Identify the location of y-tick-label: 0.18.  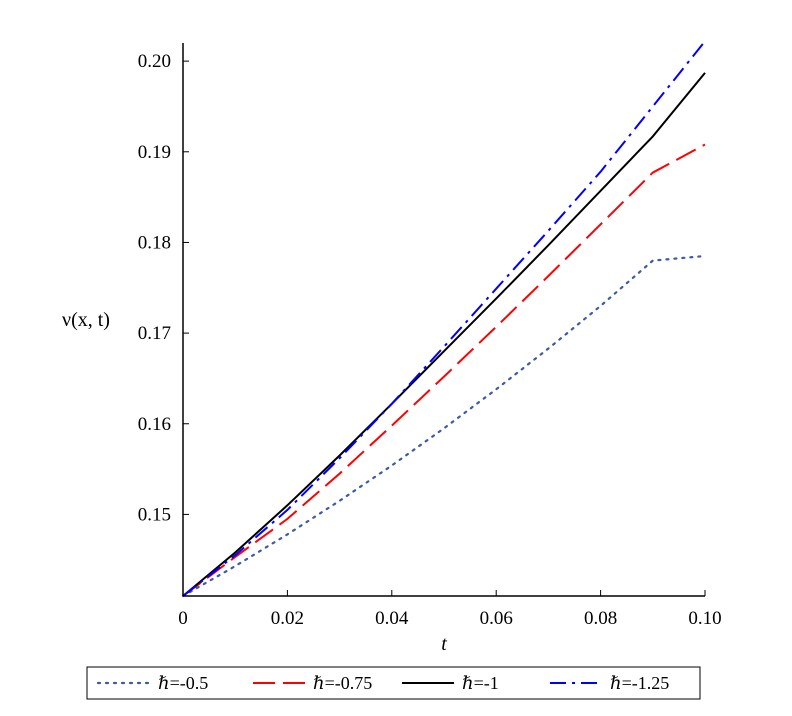
(154, 242).